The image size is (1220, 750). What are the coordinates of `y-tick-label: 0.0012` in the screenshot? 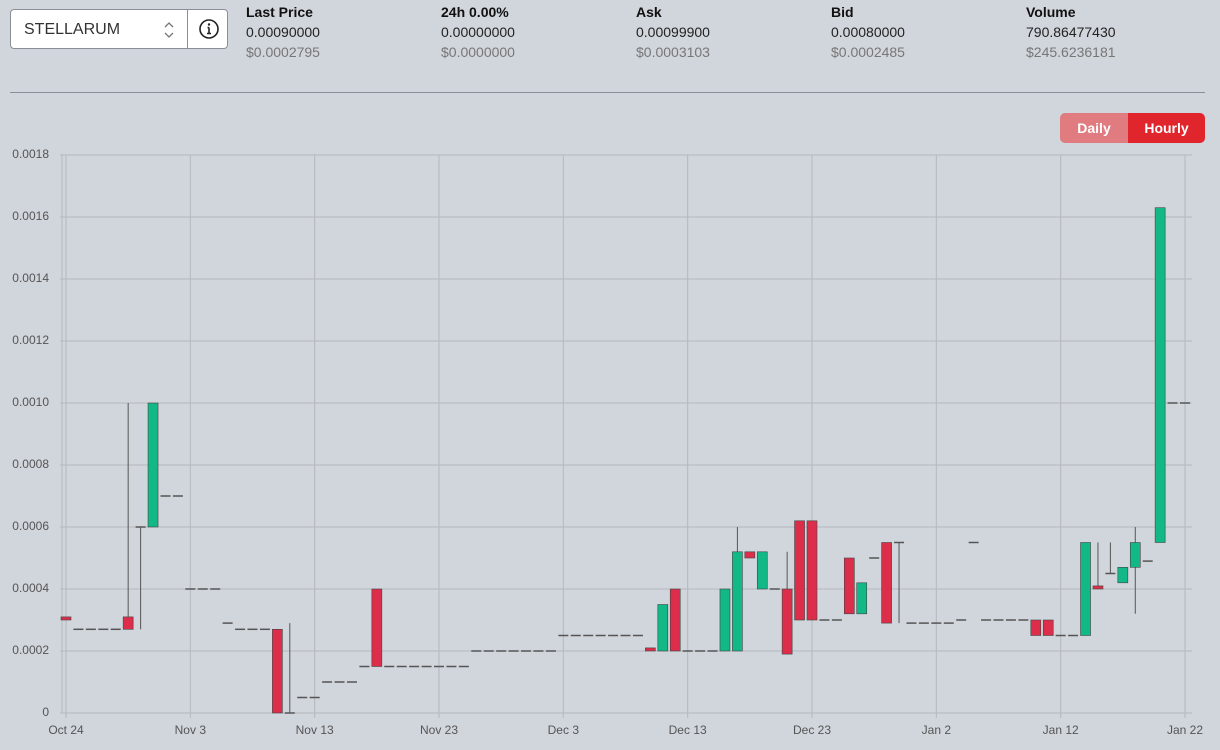 It's located at (30, 340).